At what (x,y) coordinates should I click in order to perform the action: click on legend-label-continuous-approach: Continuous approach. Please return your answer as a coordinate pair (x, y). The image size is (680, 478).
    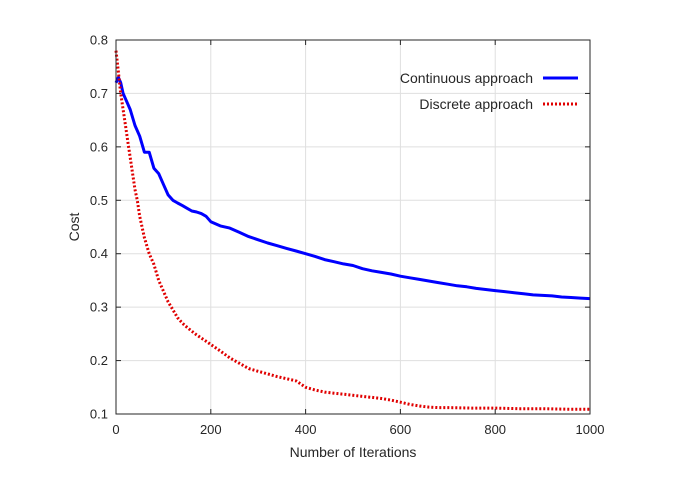
    Looking at the image, I should click on (466, 78).